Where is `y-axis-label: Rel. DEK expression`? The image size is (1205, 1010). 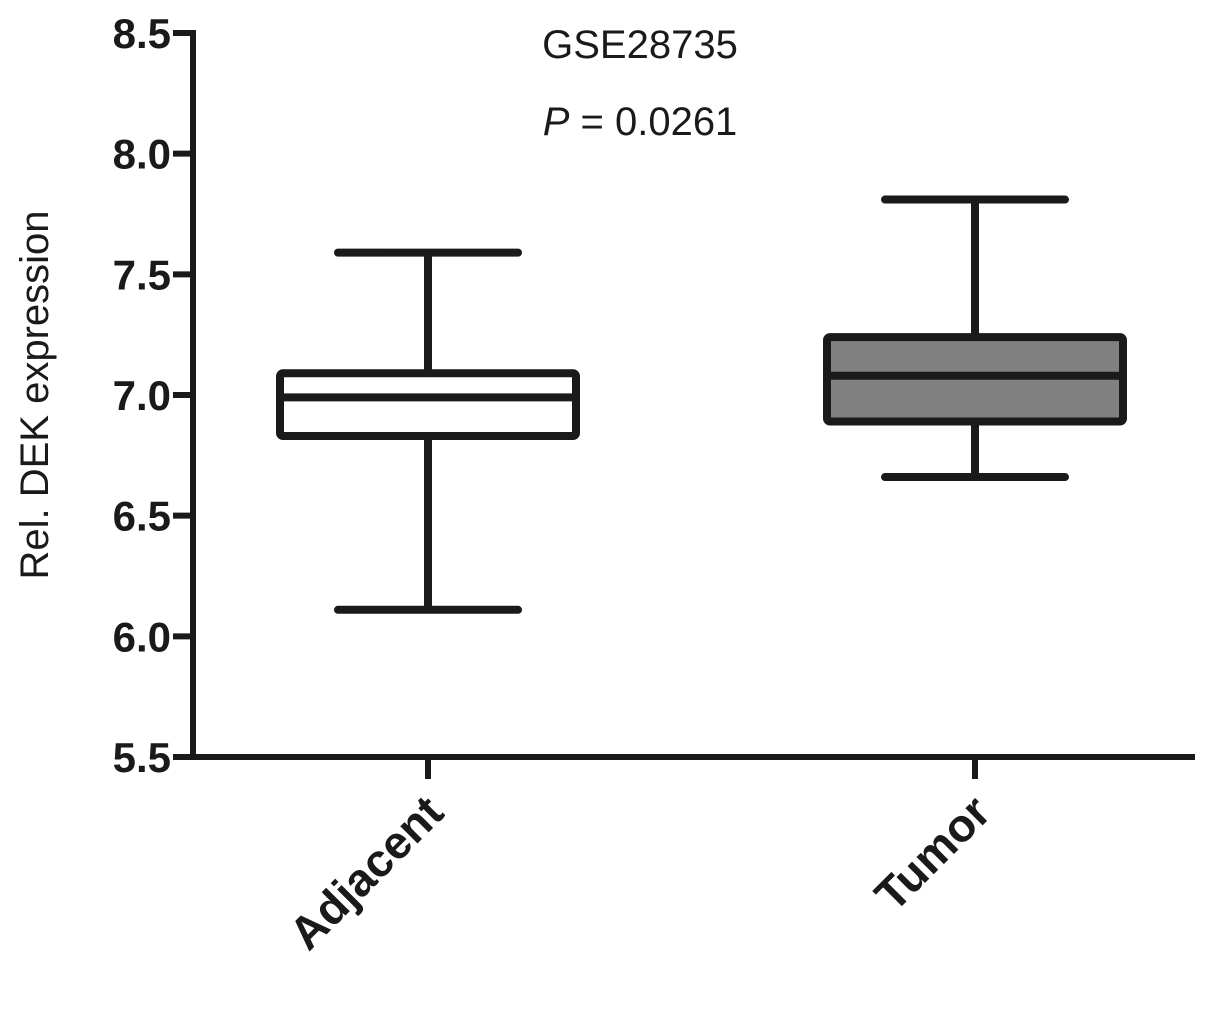 y-axis-label: Rel. DEK expression is located at coordinates (35, 394).